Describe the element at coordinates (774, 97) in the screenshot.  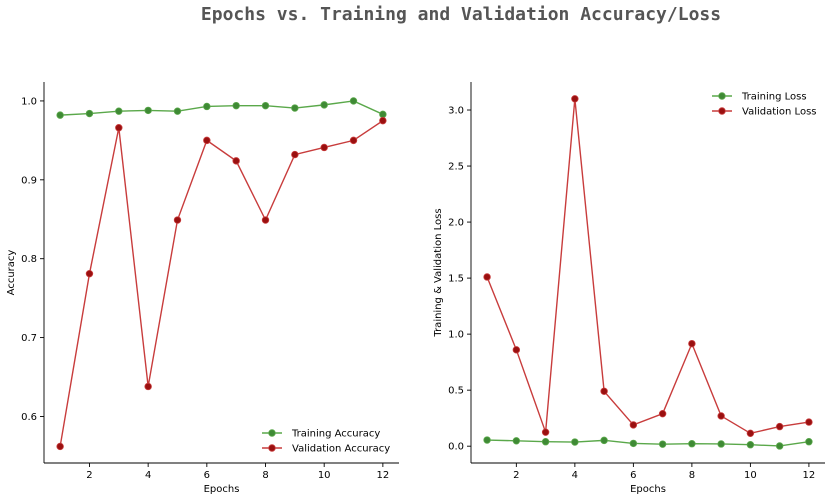
I see `legend-label: Training Loss` at that location.